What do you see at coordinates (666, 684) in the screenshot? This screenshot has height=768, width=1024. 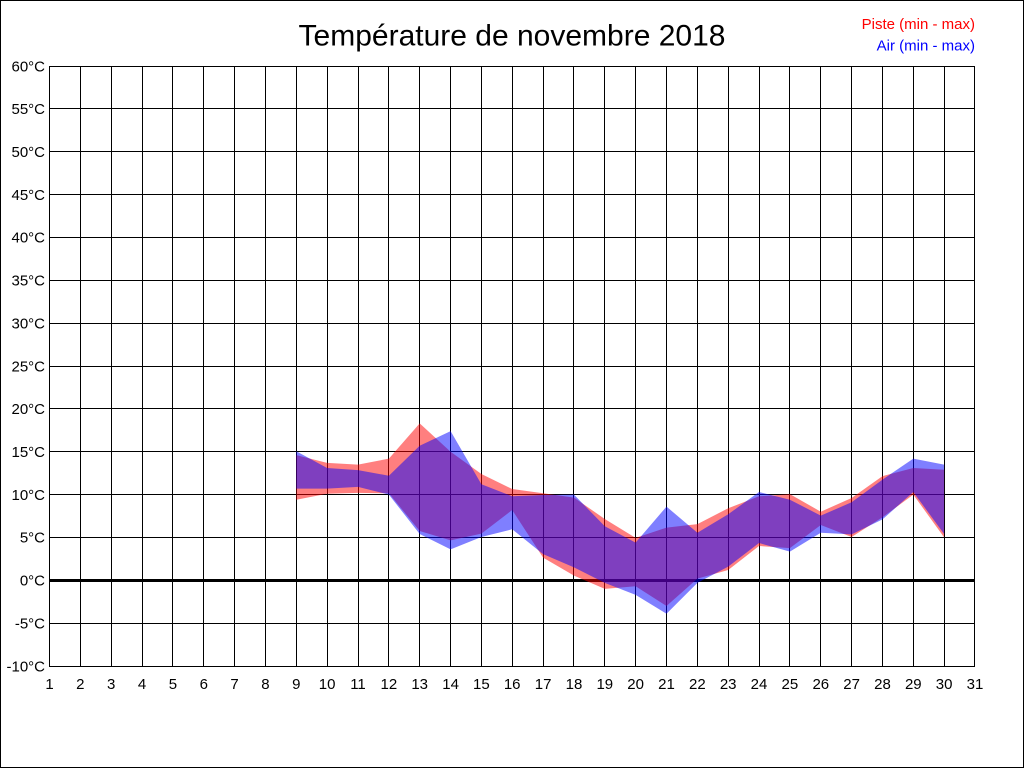 I see `svg-text: 21` at bounding box center [666, 684].